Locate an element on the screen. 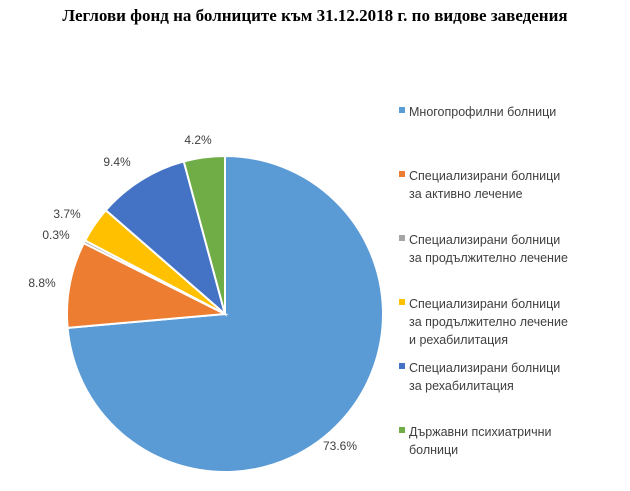  legend-label: Многопрофилни болници is located at coordinates (482, 112).